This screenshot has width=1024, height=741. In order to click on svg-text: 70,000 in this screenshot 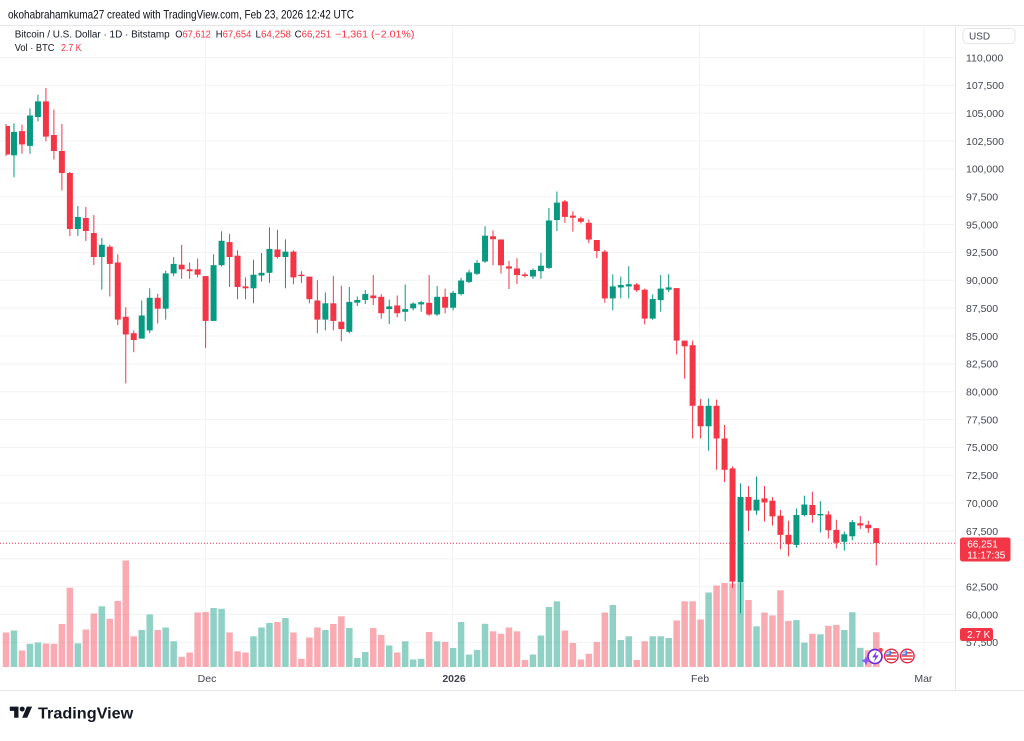, I will do `click(982, 504)`.